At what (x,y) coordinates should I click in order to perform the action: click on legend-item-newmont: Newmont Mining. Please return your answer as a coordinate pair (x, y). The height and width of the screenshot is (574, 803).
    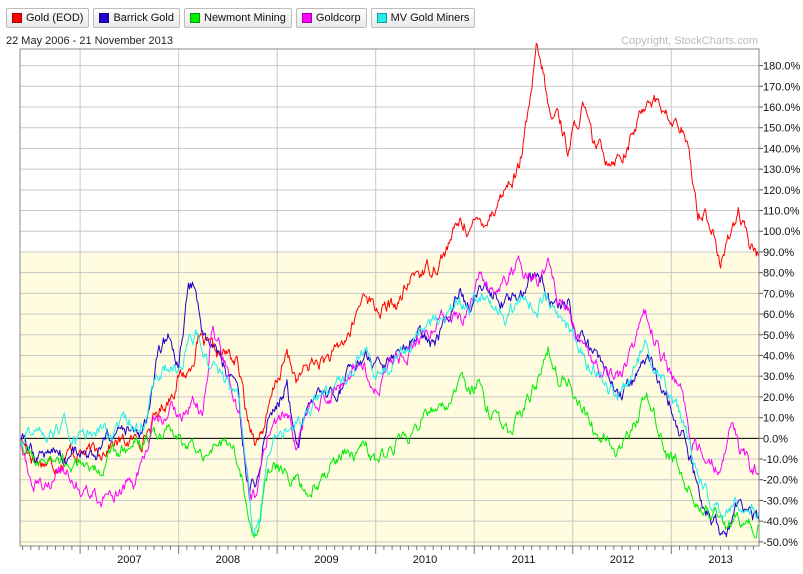
    Looking at the image, I should click on (238, 18).